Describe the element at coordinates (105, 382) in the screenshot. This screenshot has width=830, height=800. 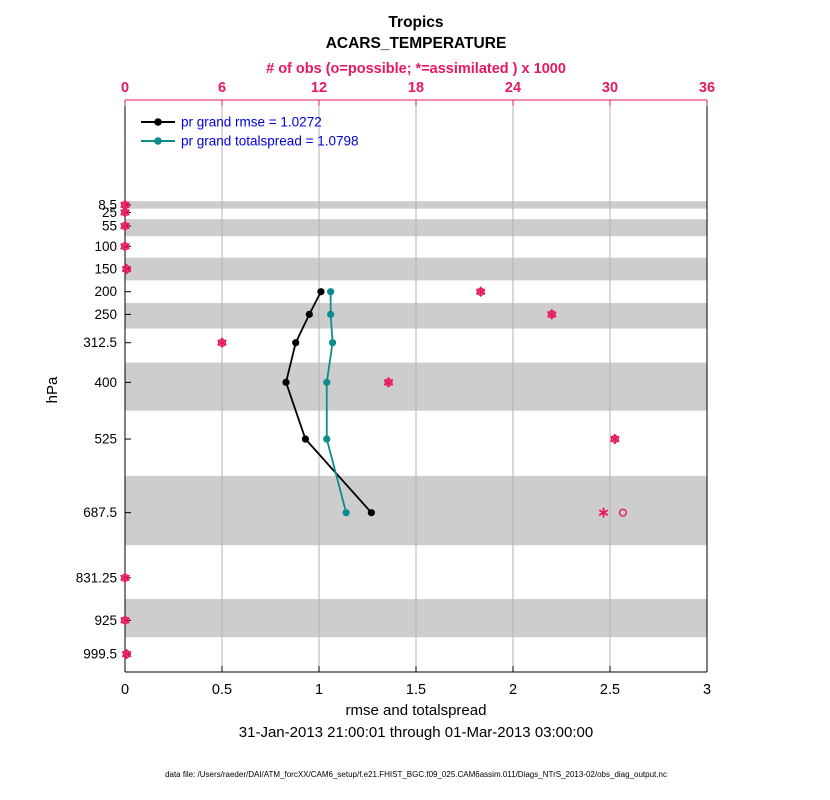
I see `y-tick-label: 400` at that location.